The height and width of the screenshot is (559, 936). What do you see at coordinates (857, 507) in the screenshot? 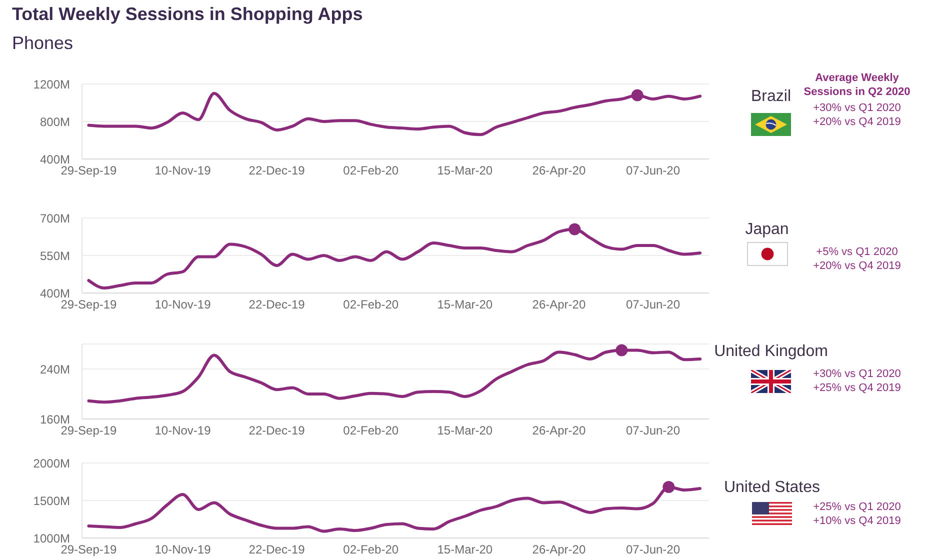
I see `text: +25% vs Q1 2020` at bounding box center [857, 507].